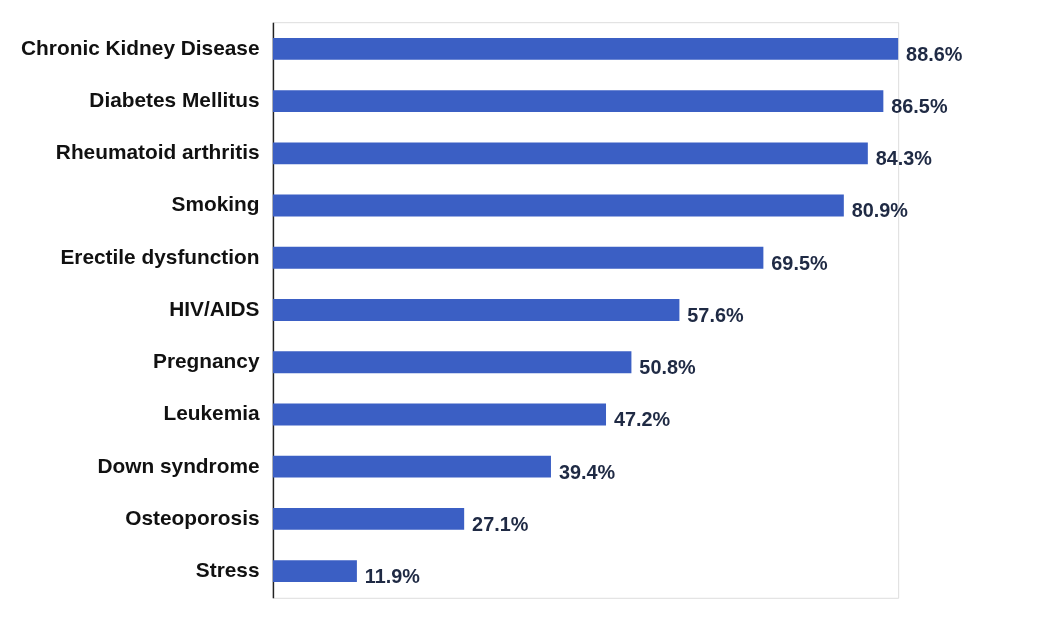 This screenshot has width=1052, height=644. Describe the element at coordinates (392, 576) in the screenshot. I see `data-label: 11.9%` at that location.